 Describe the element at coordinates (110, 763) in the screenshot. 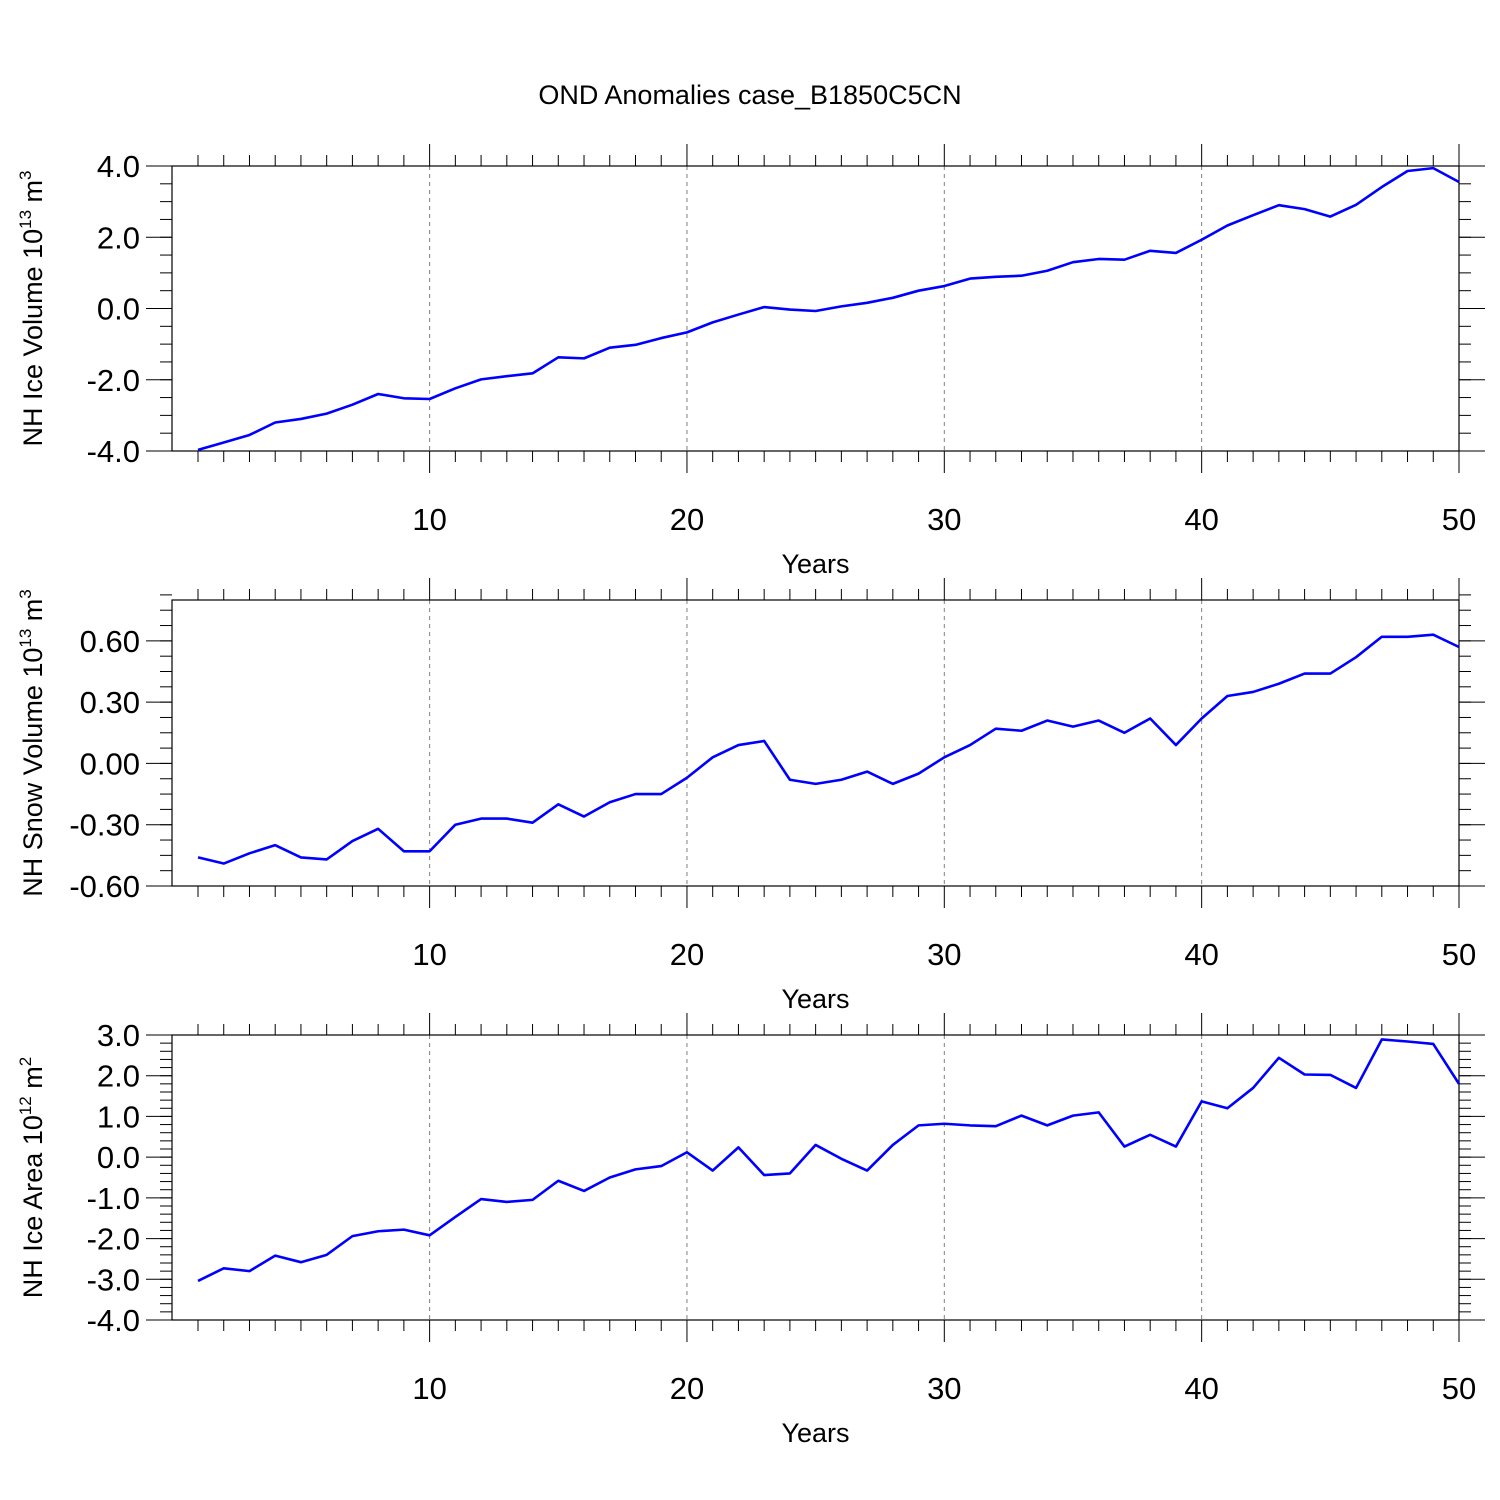

I see `y-tick-label: 0.00` at that location.